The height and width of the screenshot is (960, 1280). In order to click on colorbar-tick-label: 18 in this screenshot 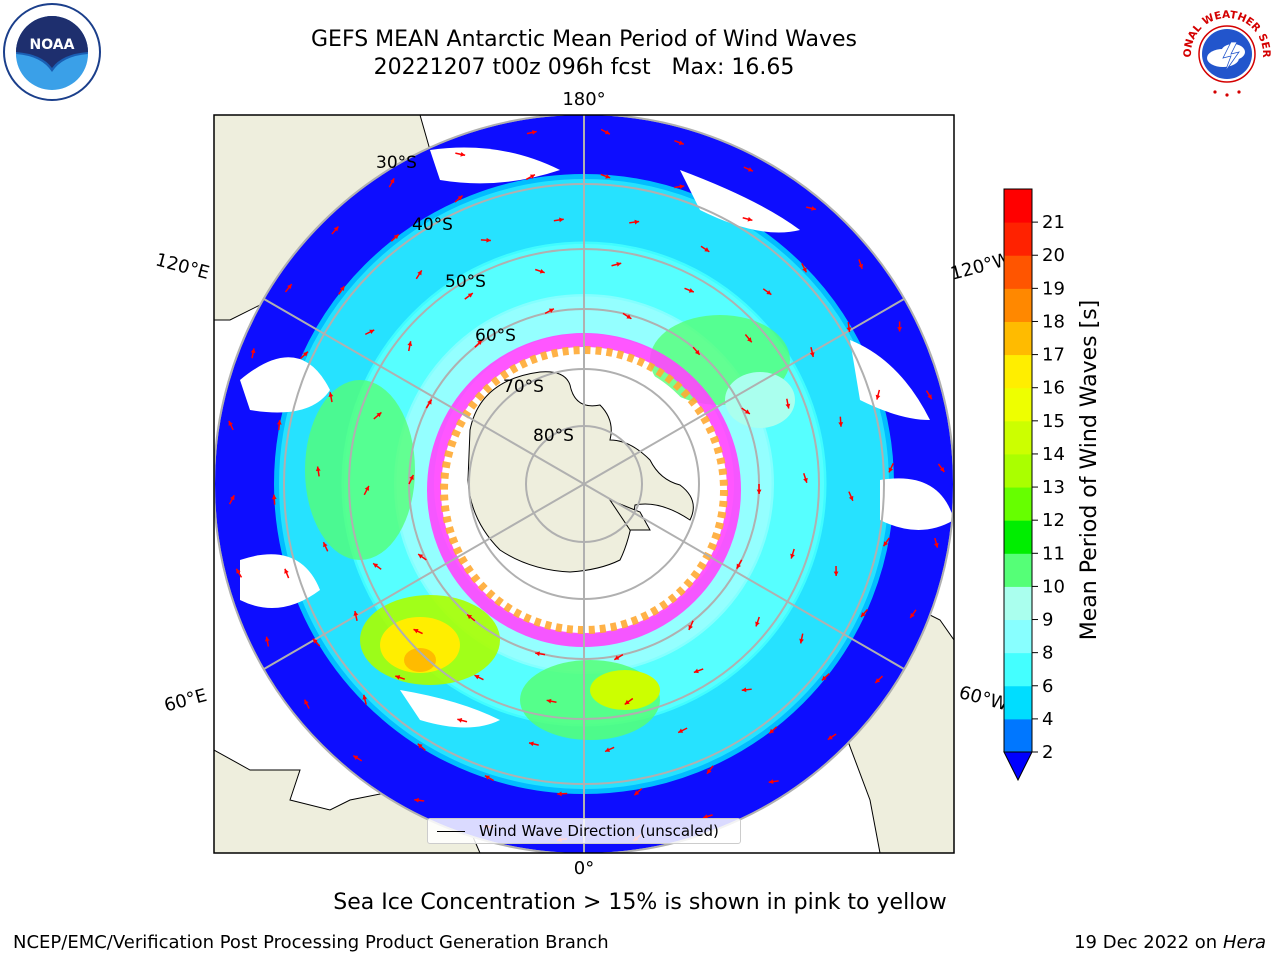, I will do `click(1053, 321)`.